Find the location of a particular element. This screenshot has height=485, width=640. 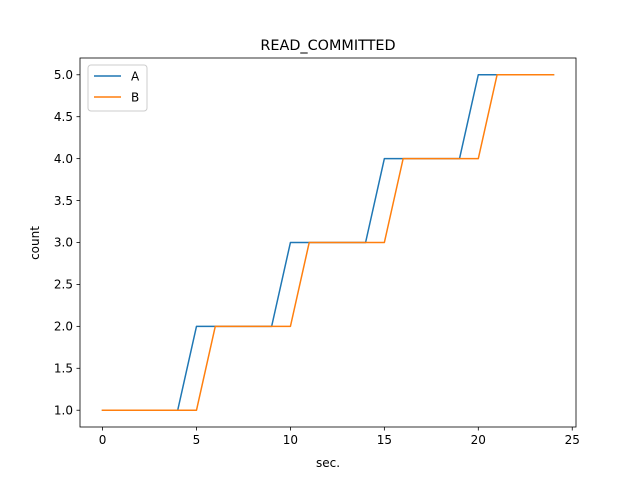

chart-title: READ_COMMITTED is located at coordinates (327, 46).